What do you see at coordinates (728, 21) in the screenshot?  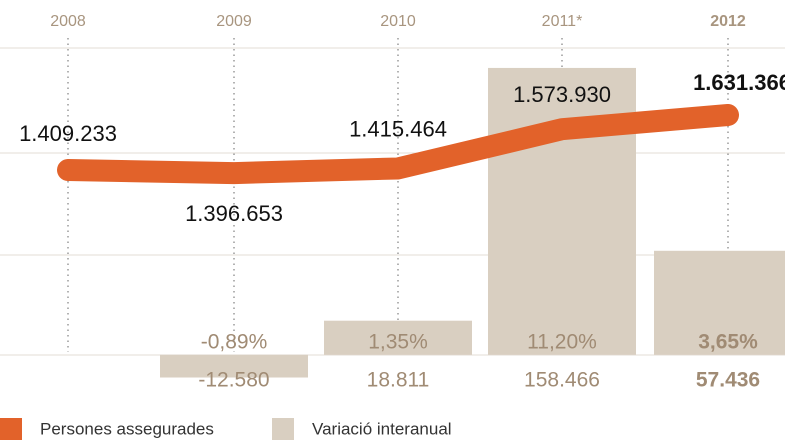 I see `x-tick-label: 2012` at bounding box center [728, 21].